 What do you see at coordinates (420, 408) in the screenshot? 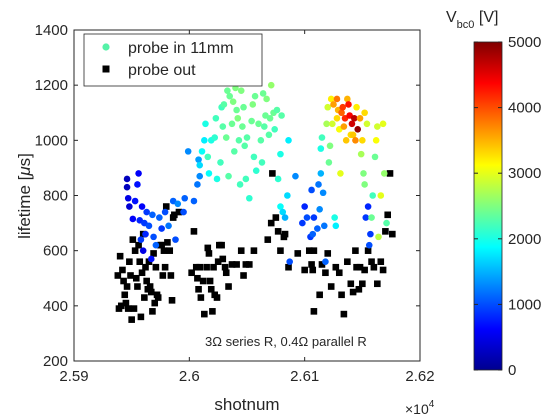
I see `x-exponent-label: ×10⁴` at bounding box center [420, 408].